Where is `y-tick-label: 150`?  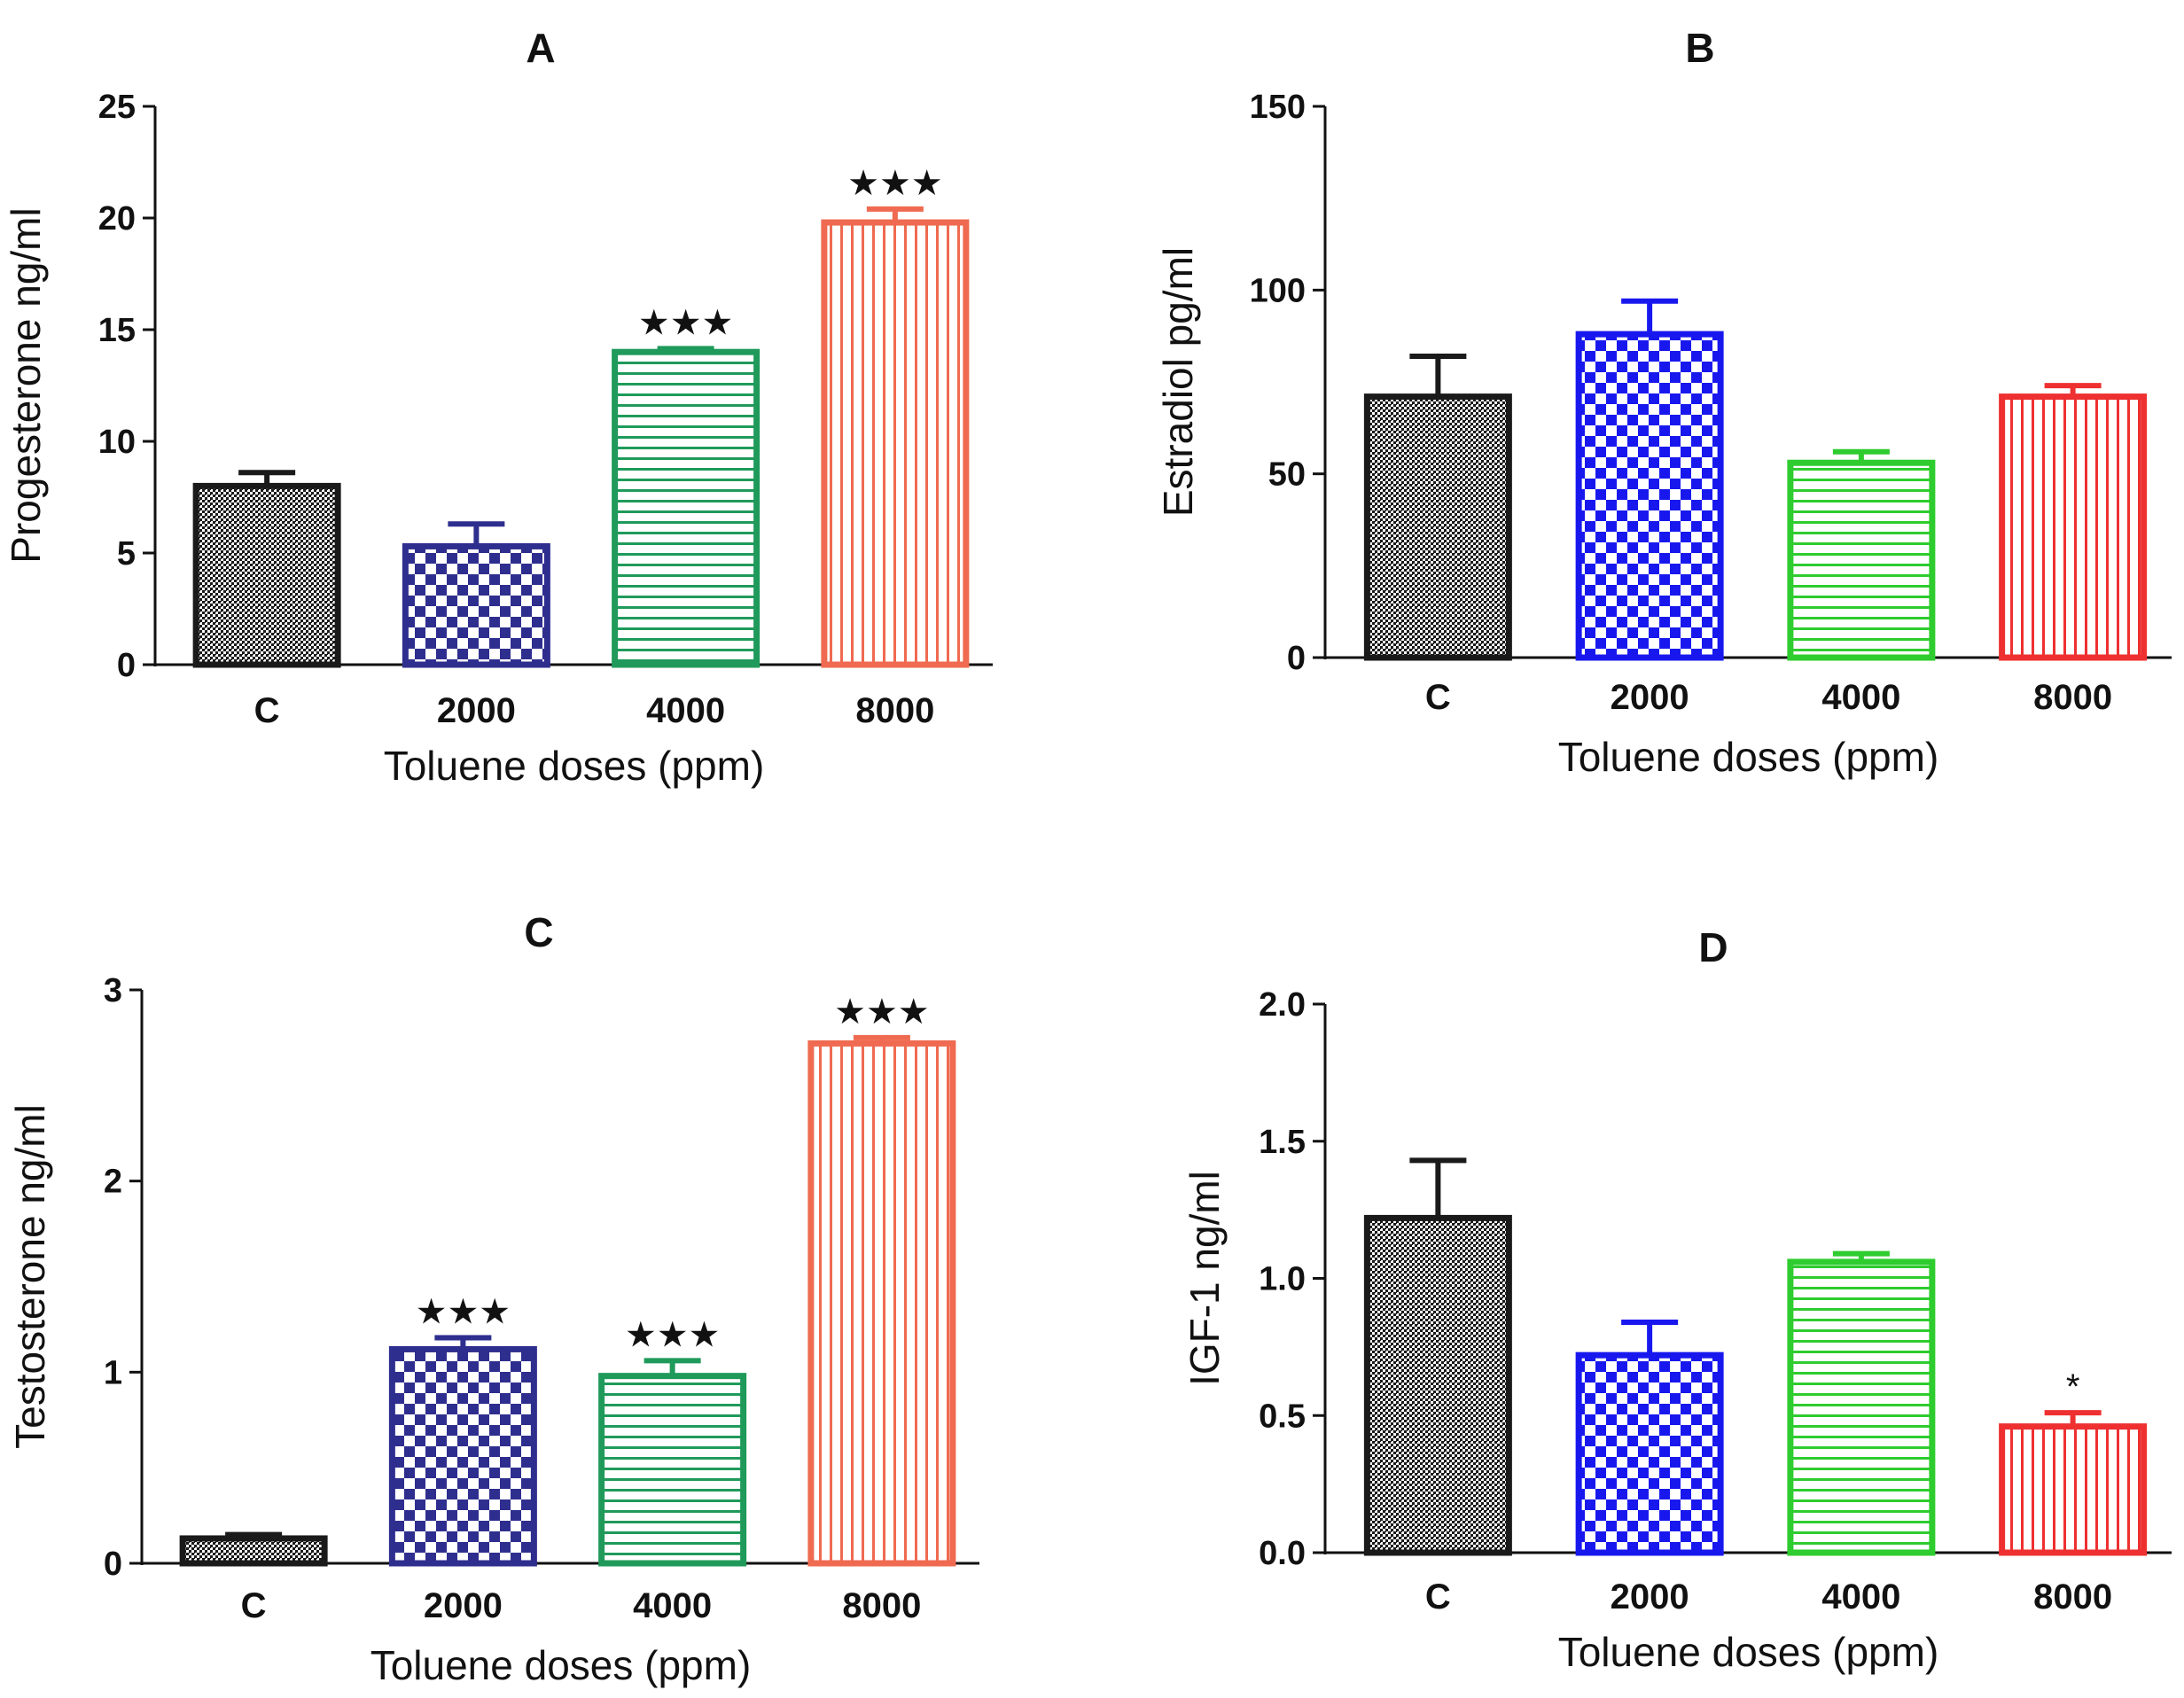
y-tick-label: 150 is located at coordinates (1278, 107).